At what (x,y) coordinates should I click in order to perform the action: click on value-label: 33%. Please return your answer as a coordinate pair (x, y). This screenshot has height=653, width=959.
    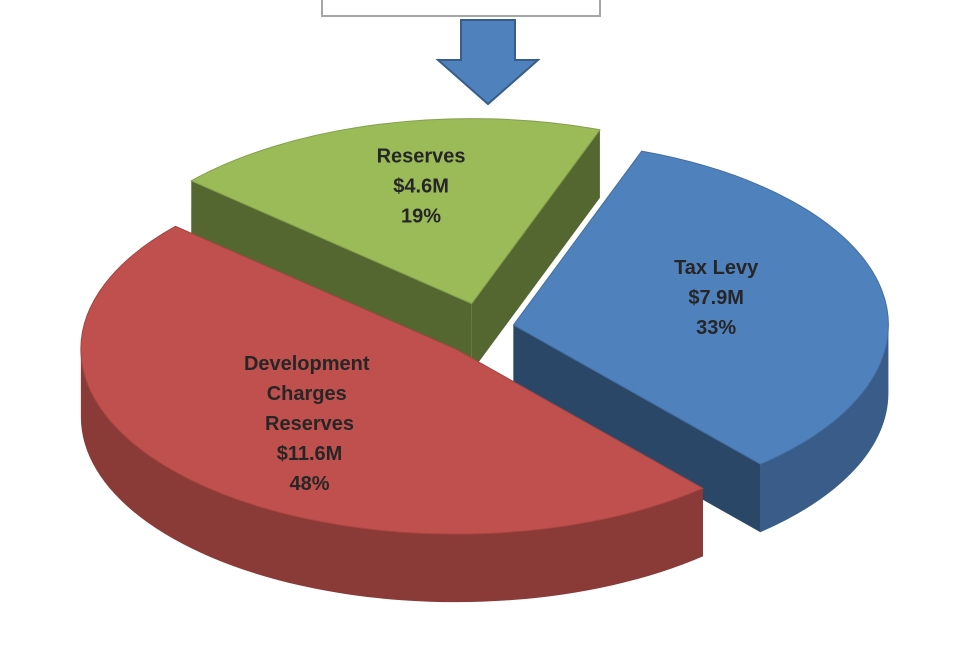
    Looking at the image, I should click on (716, 328).